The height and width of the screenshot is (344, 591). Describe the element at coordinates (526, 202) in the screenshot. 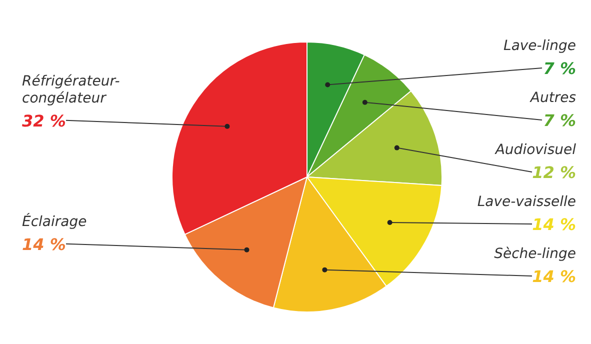

I see `slice-label: Lave-vaisselle` at that location.